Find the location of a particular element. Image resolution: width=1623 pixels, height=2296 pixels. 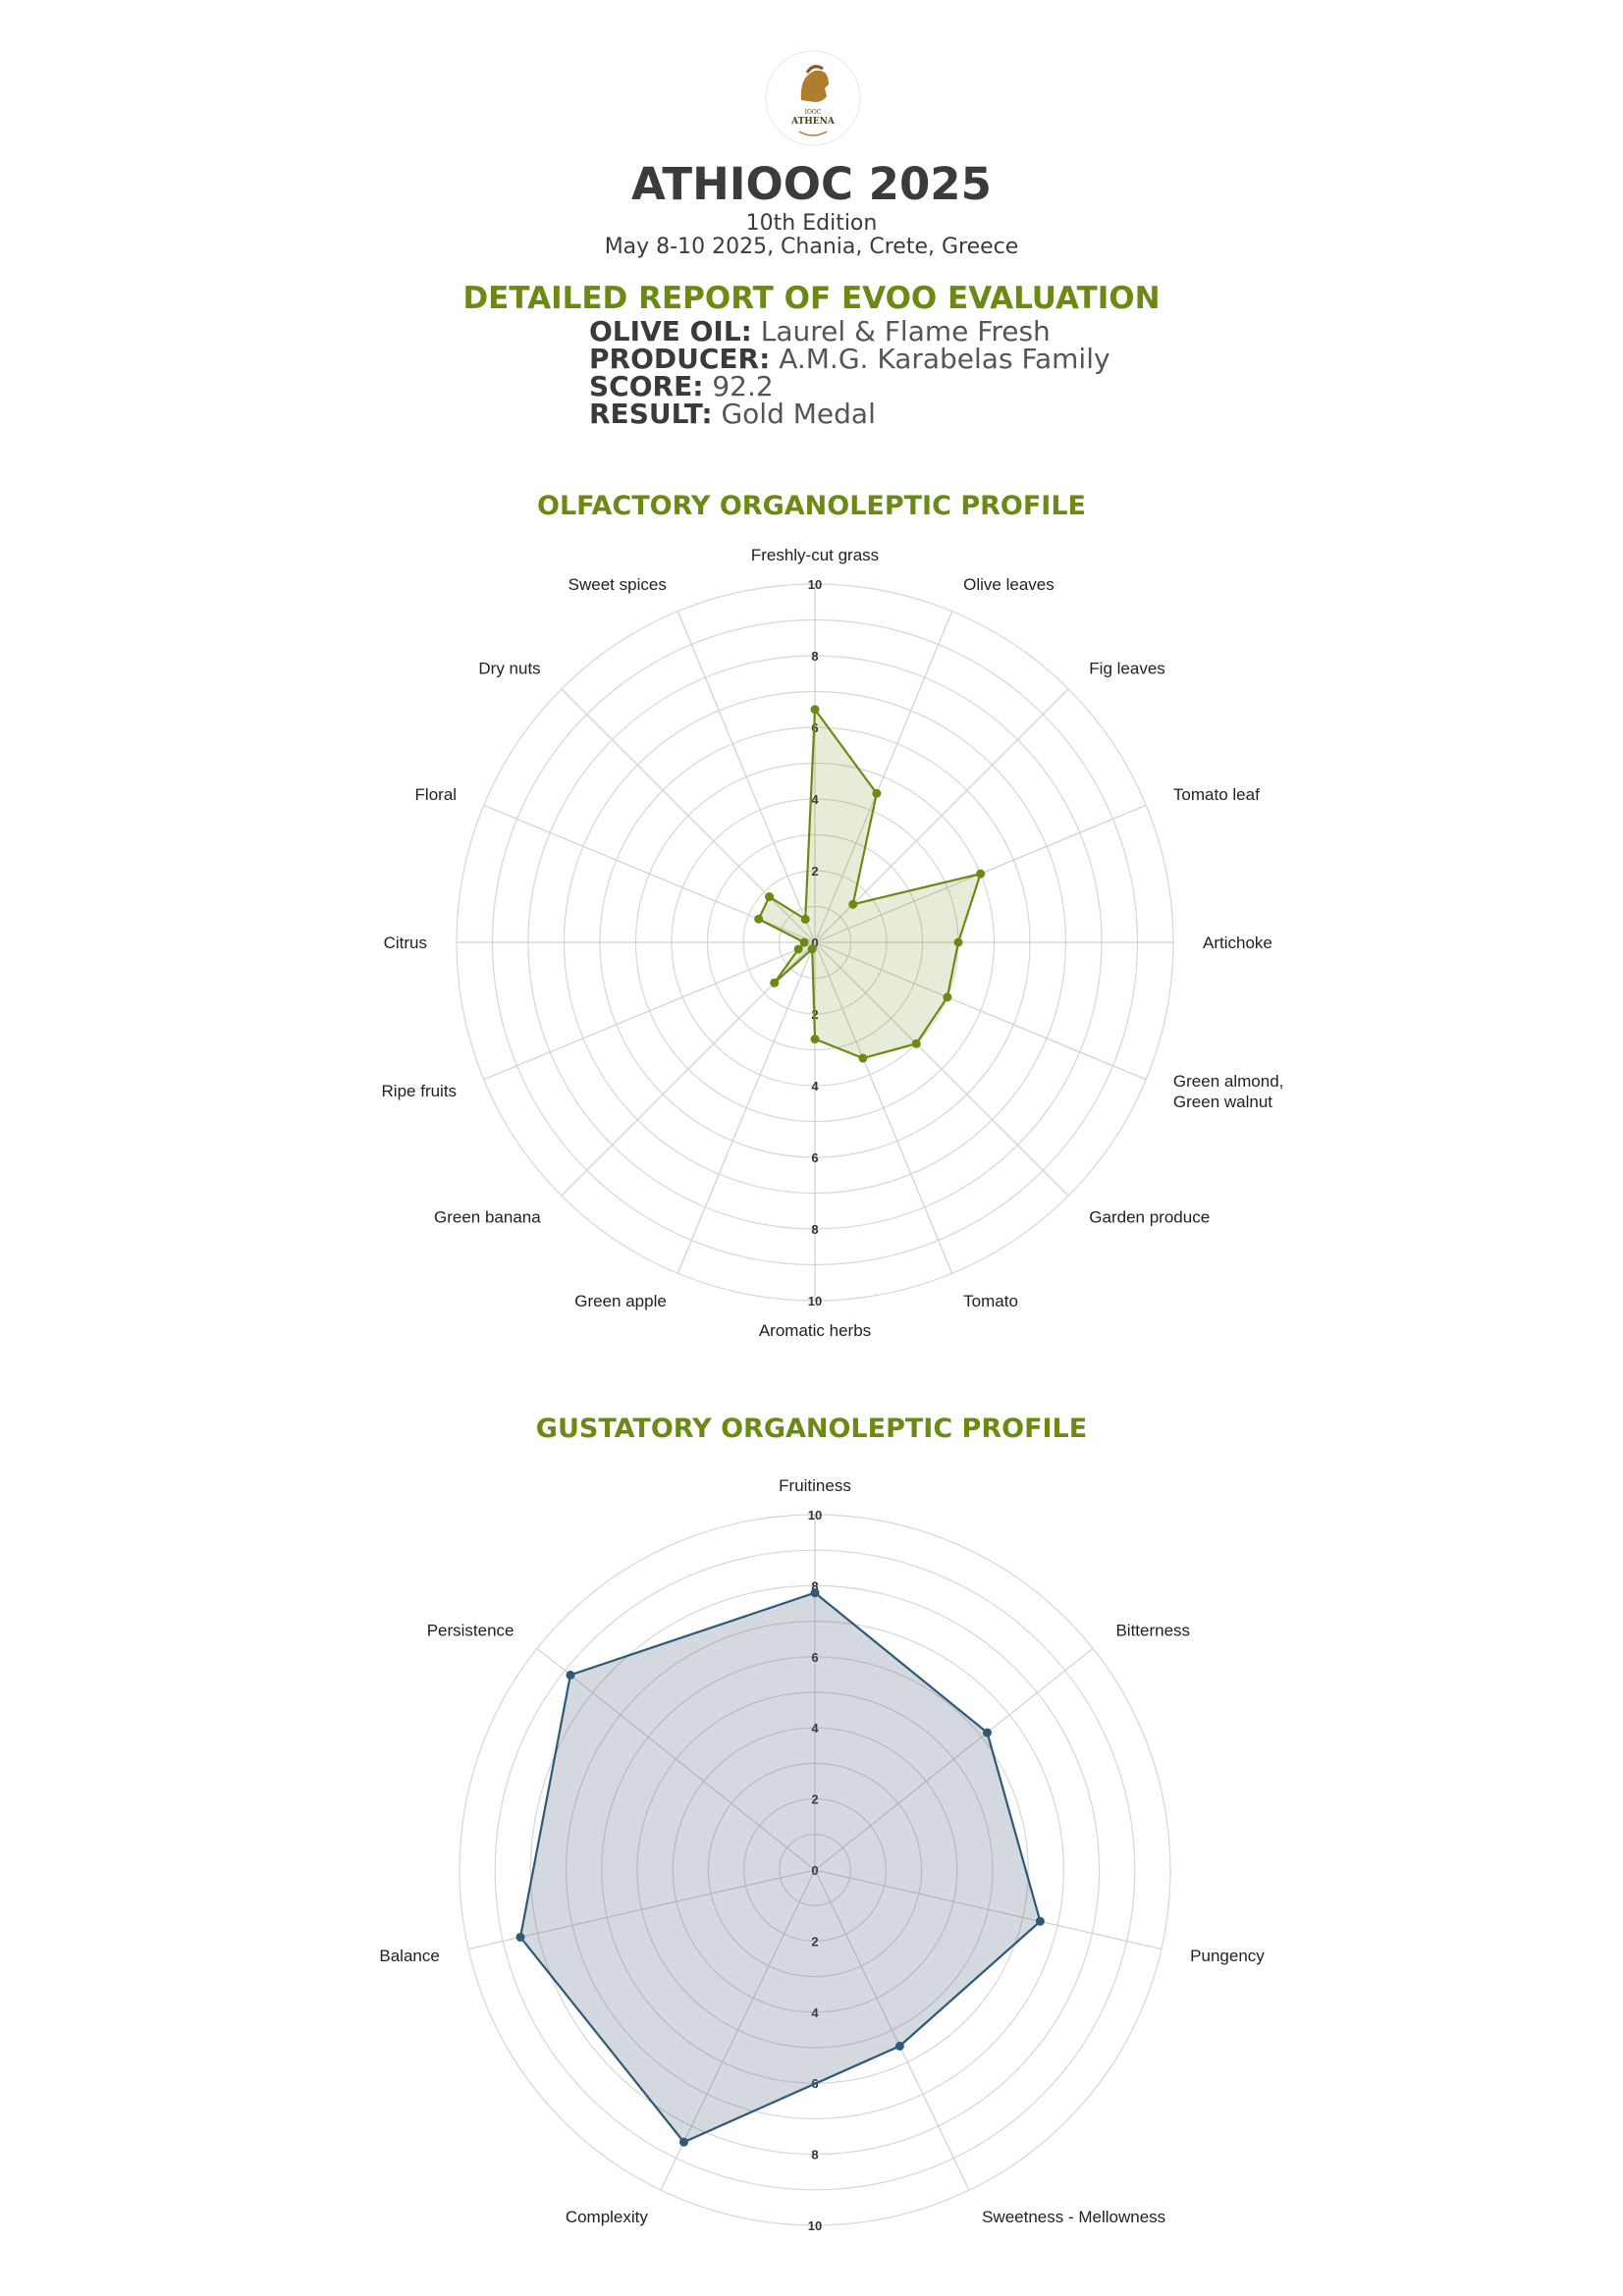

logo-line1: IOOC is located at coordinates (813, 112).